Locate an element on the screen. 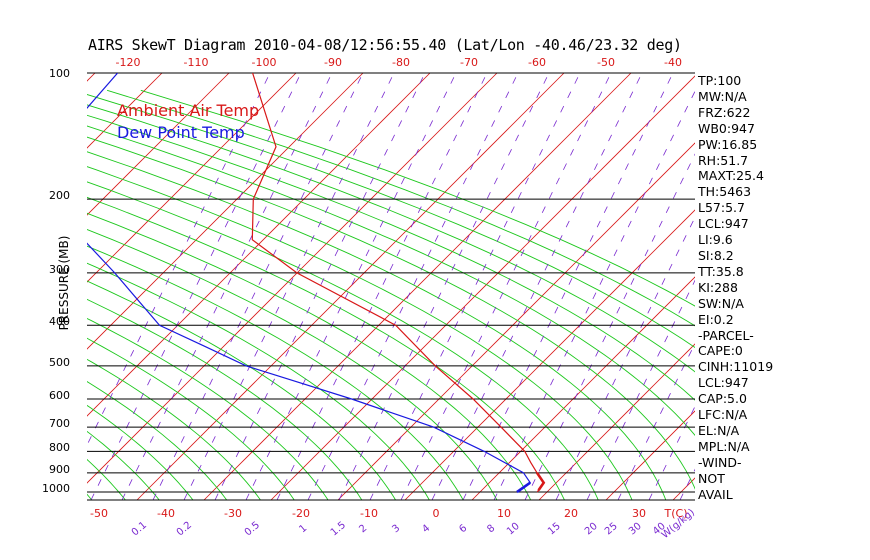  sounding-index: EI:0.2 is located at coordinates (716, 319).